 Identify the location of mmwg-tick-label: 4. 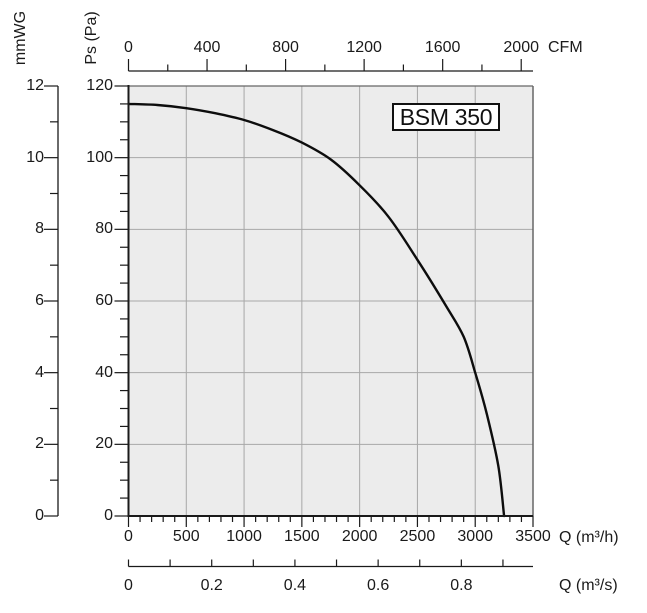
(39, 372).